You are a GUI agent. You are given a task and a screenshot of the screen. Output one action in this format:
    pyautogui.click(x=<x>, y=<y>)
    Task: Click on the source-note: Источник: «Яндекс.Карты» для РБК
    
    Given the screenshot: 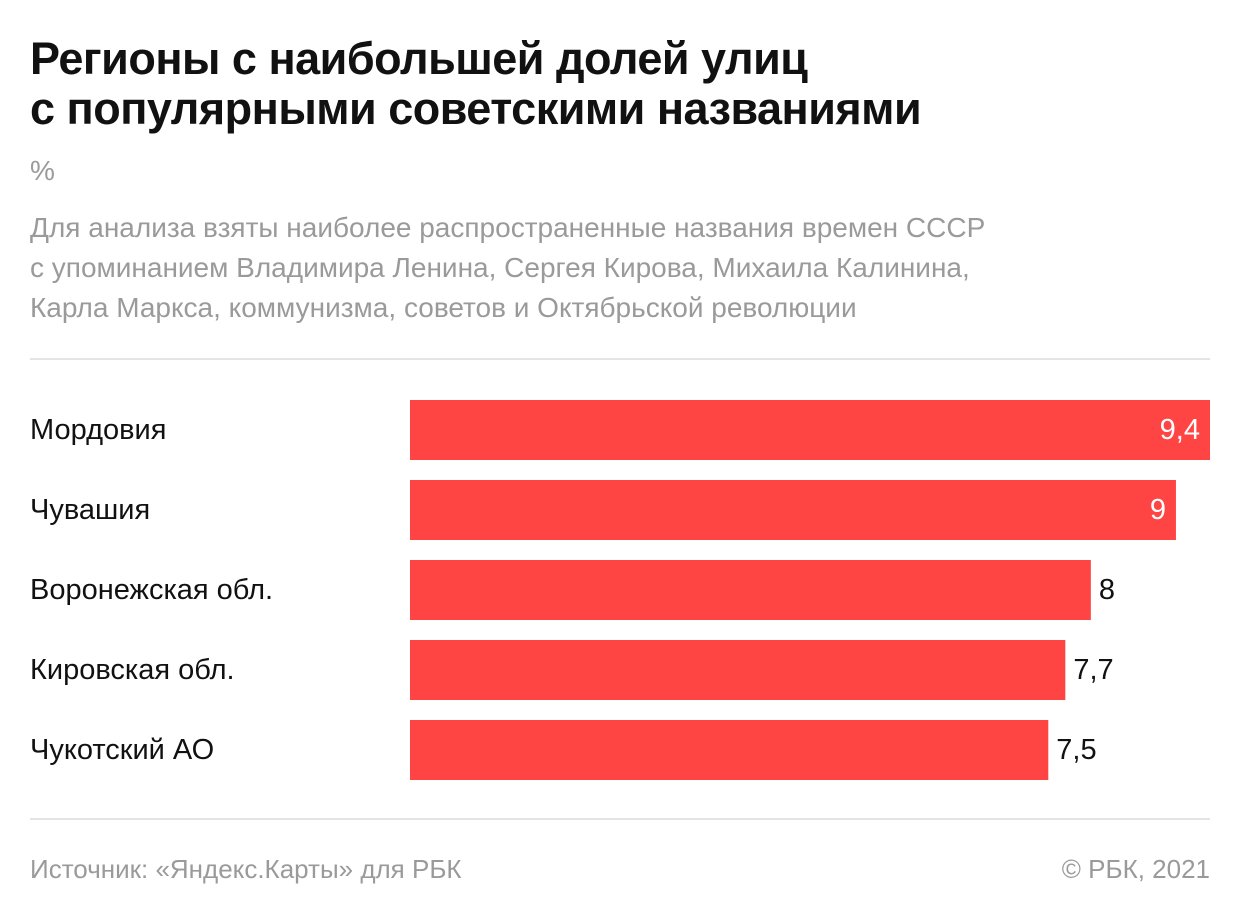 What is the action you would take?
    pyautogui.click(x=246, y=869)
    